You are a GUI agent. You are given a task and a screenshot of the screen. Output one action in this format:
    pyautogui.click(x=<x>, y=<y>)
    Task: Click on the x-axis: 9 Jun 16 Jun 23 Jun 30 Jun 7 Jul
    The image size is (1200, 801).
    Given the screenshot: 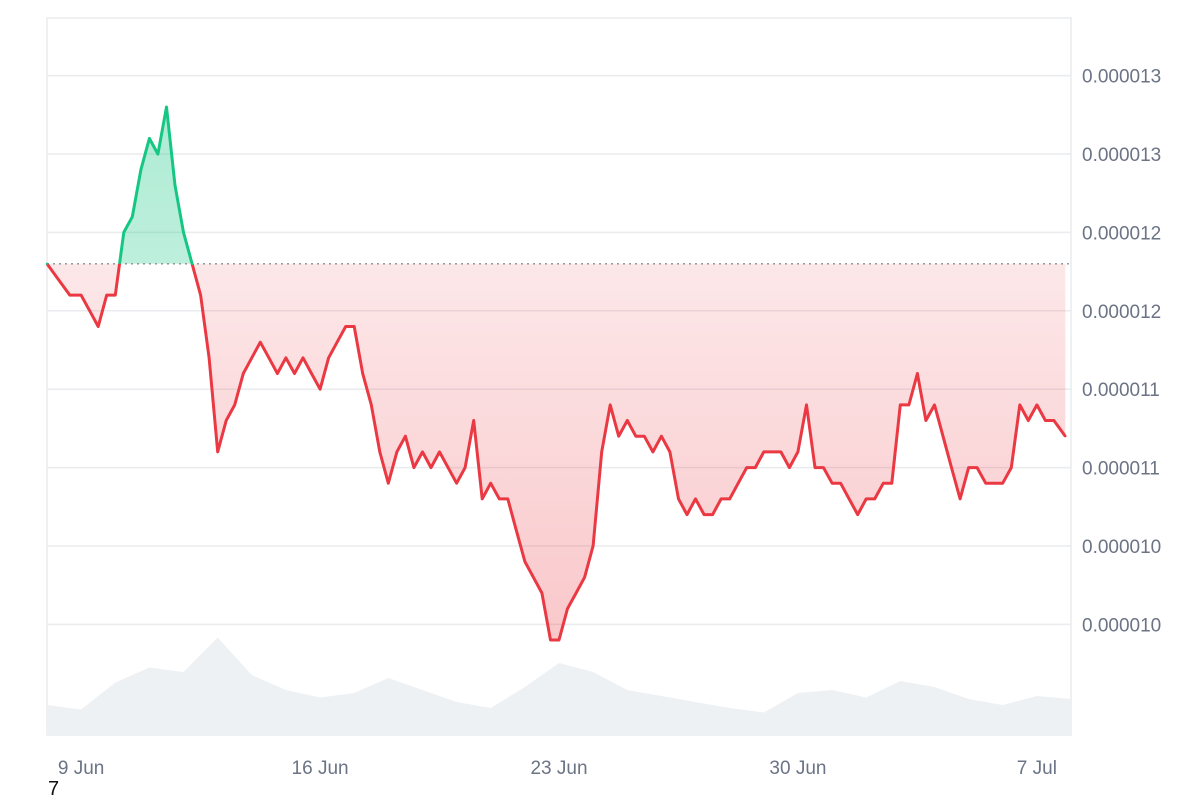 What is the action you would take?
    pyautogui.click(x=557, y=768)
    